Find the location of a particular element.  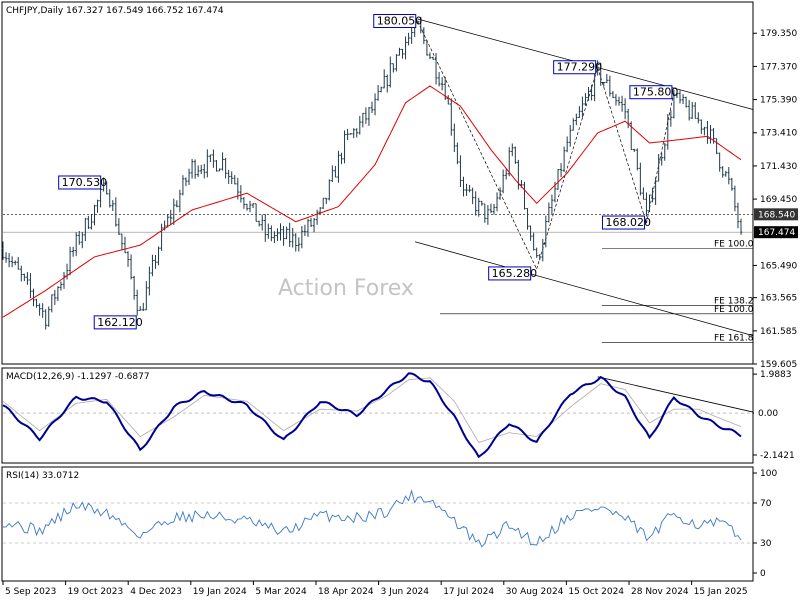

current-price-tag-label: 167.474 is located at coordinates (776, 233).